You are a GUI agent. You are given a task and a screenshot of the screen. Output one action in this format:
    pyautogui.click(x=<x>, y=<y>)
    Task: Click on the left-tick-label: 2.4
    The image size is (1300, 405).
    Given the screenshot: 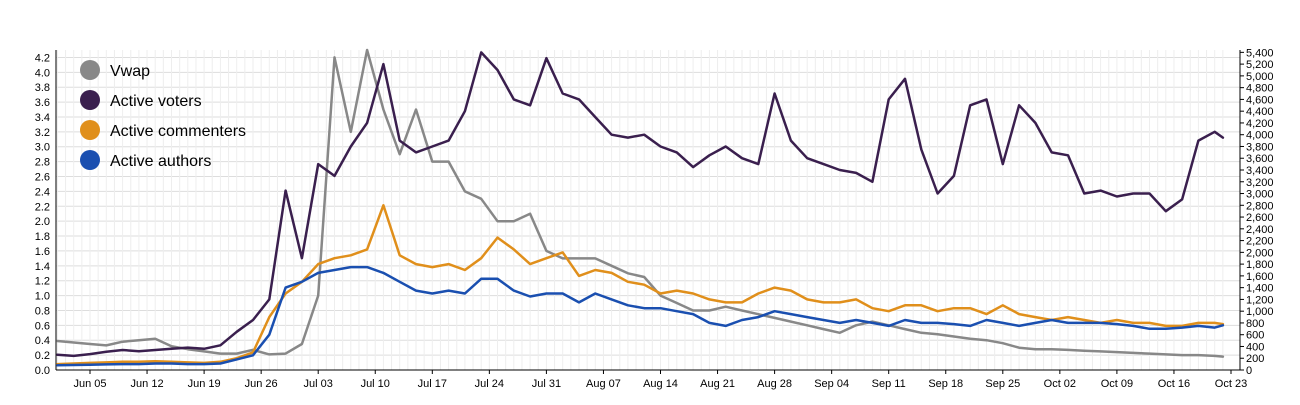 What is the action you would take?
    pyautogui.click(x=42, y=192)
    